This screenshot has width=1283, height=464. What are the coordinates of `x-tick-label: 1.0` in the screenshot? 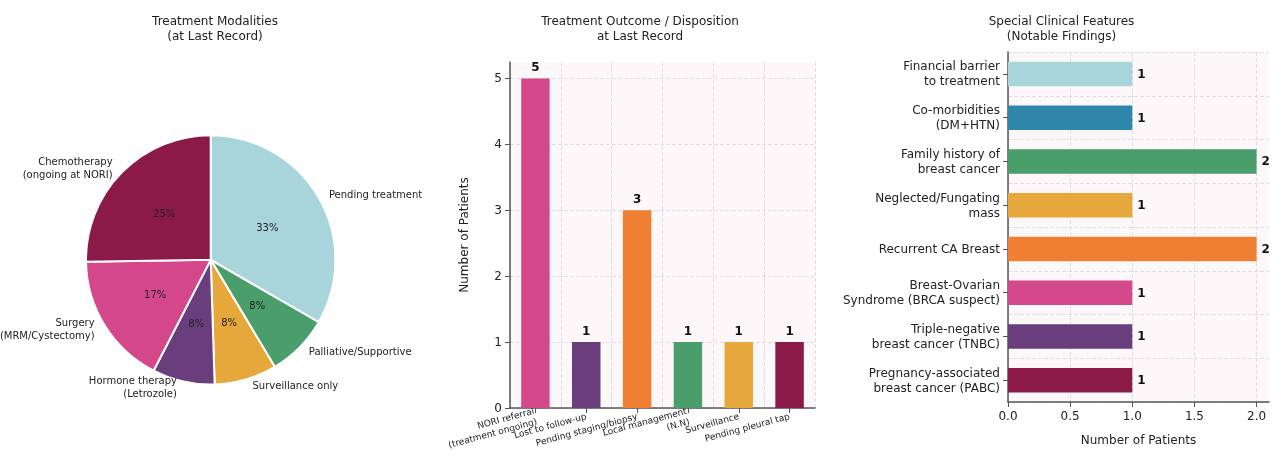 It's located at (1132, 416).